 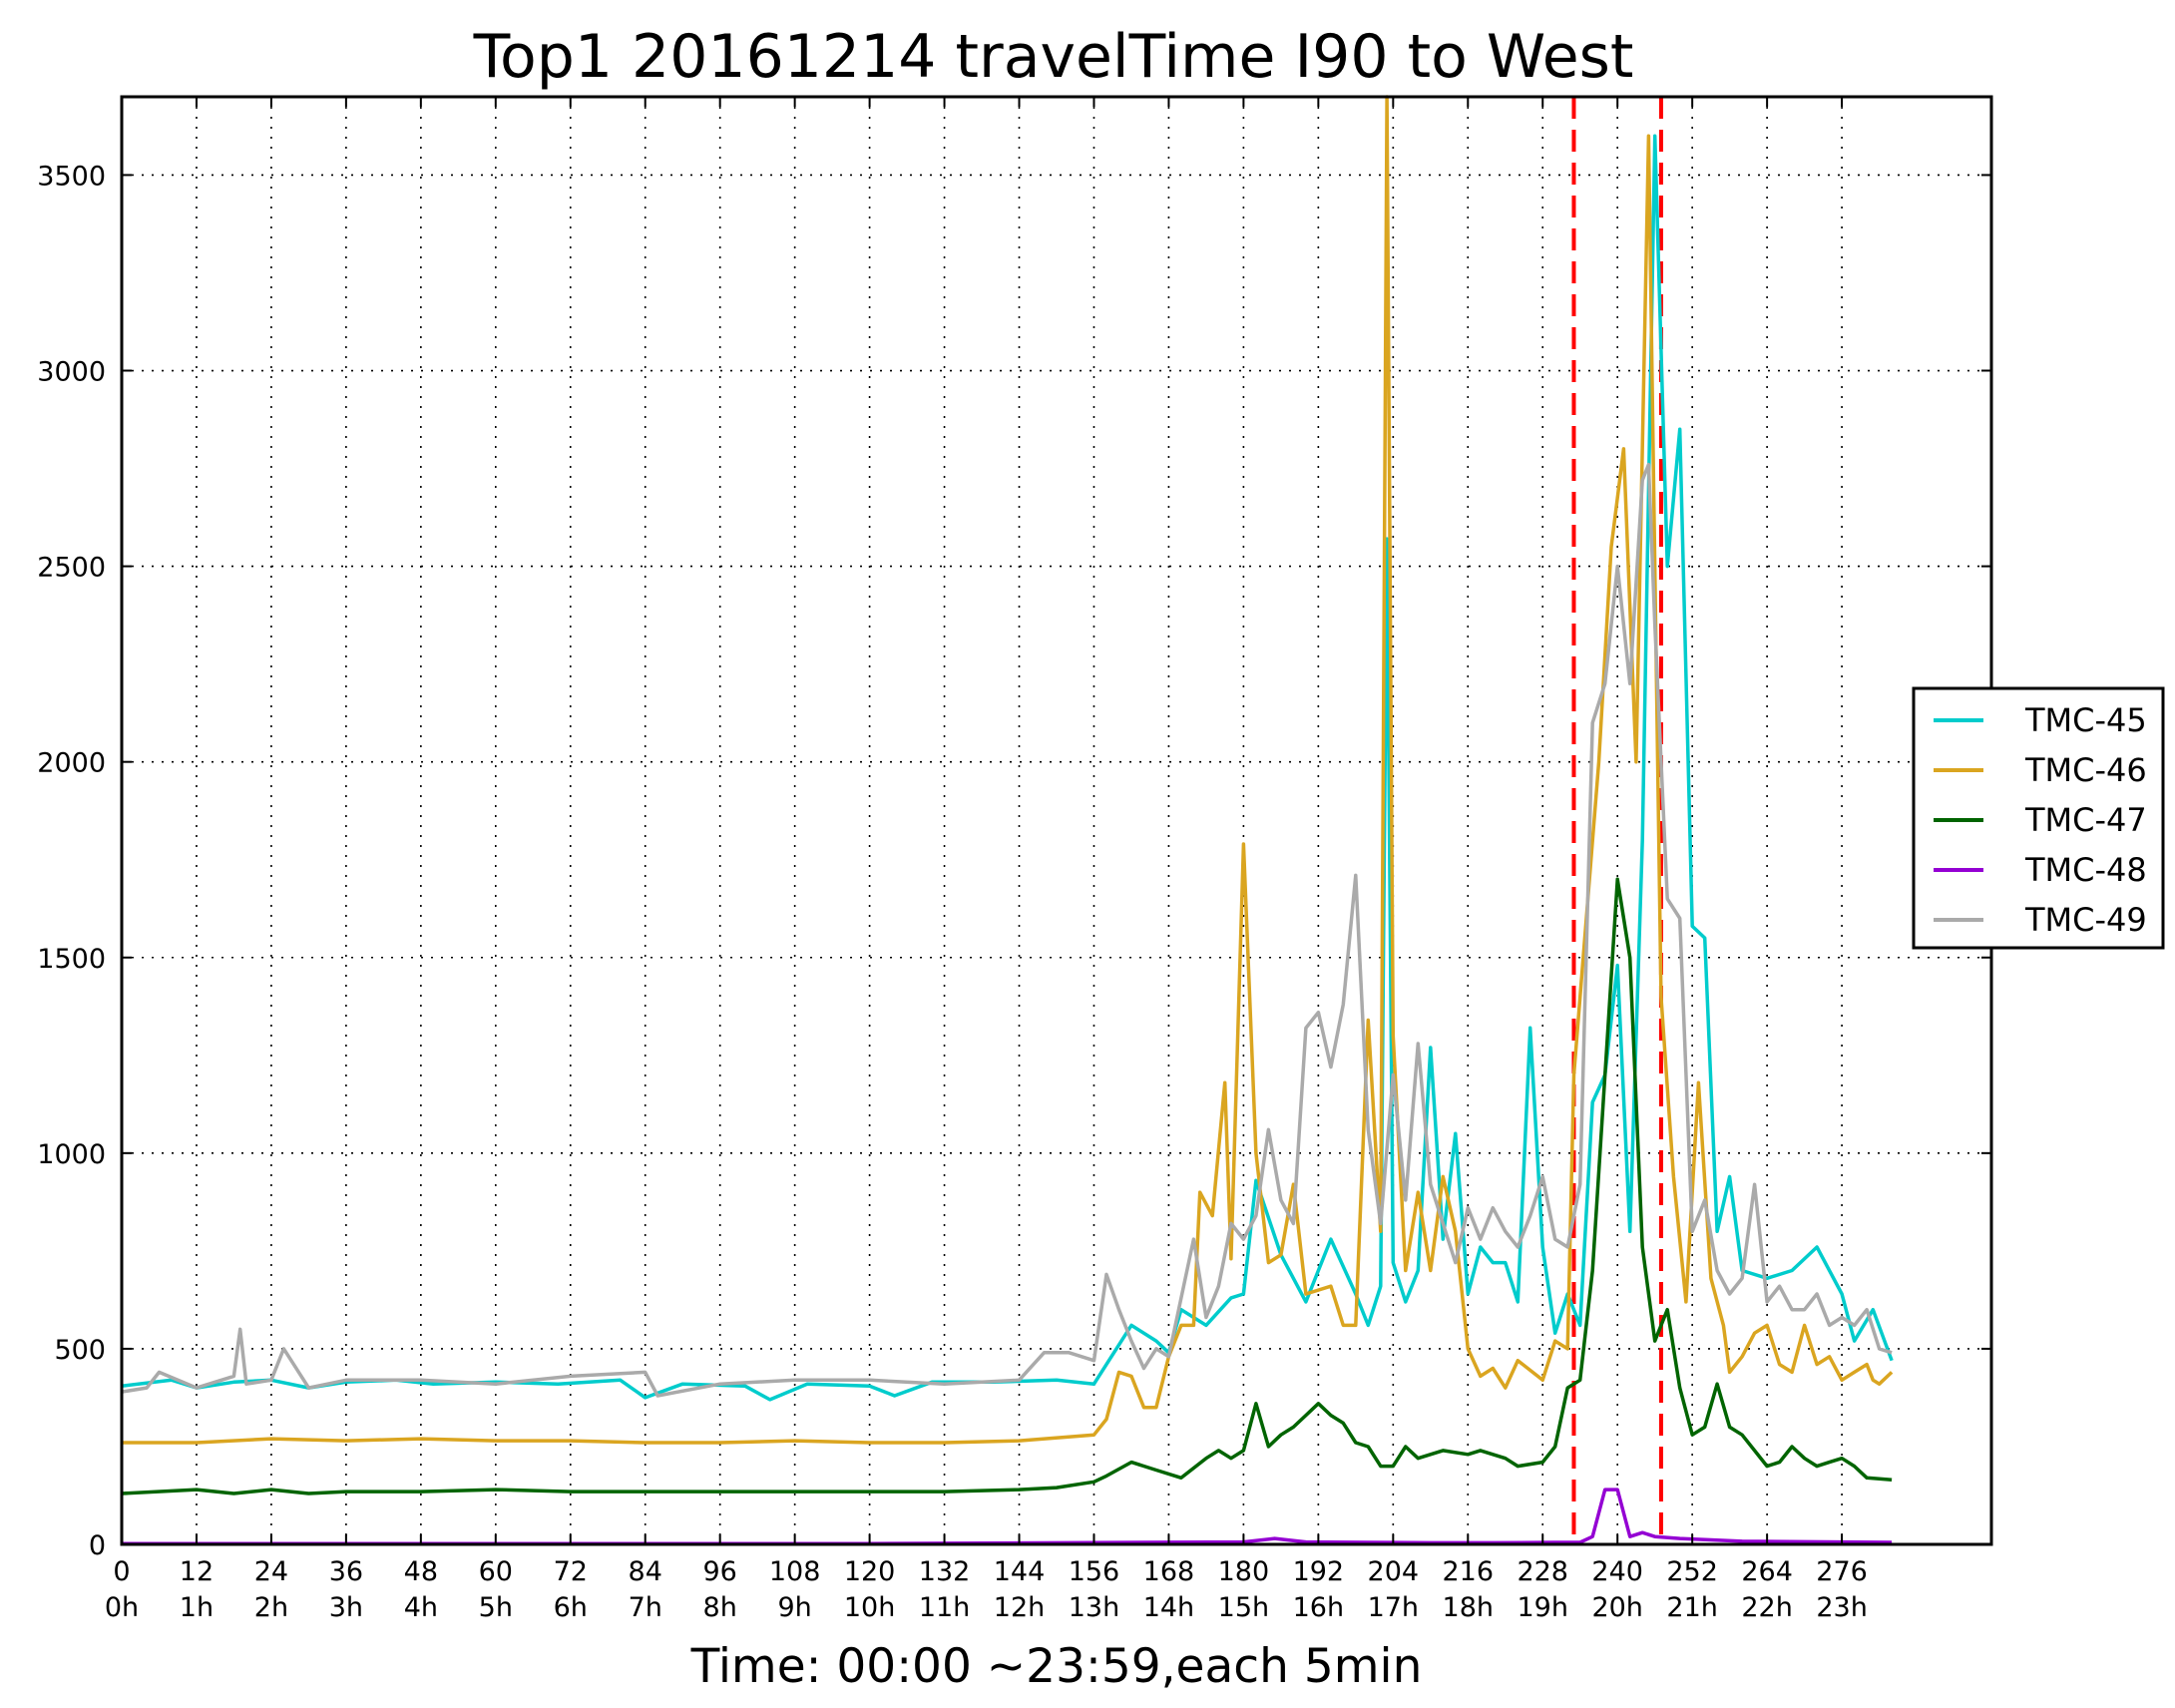 I want to click on legend-label: TMC-46, so click(x=2085, y=770).